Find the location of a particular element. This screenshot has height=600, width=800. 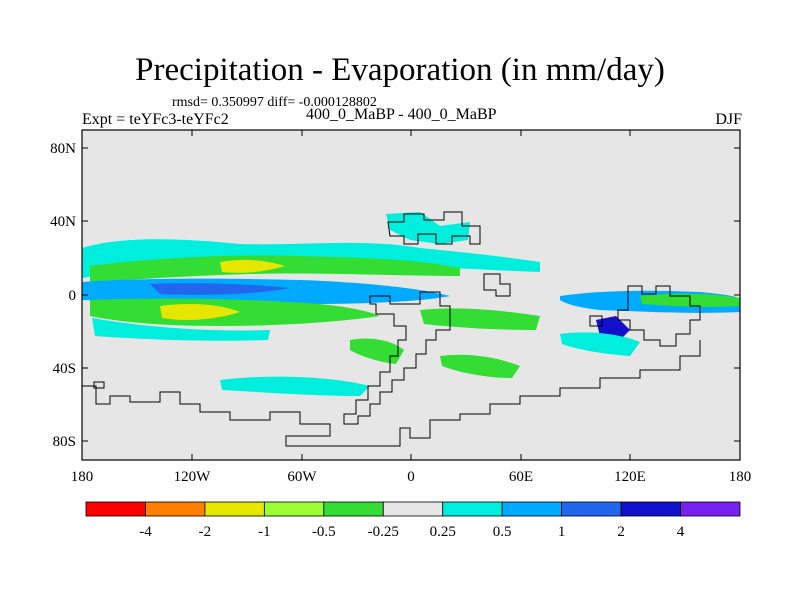

south-america-outline is located at coordinates (397, 358).